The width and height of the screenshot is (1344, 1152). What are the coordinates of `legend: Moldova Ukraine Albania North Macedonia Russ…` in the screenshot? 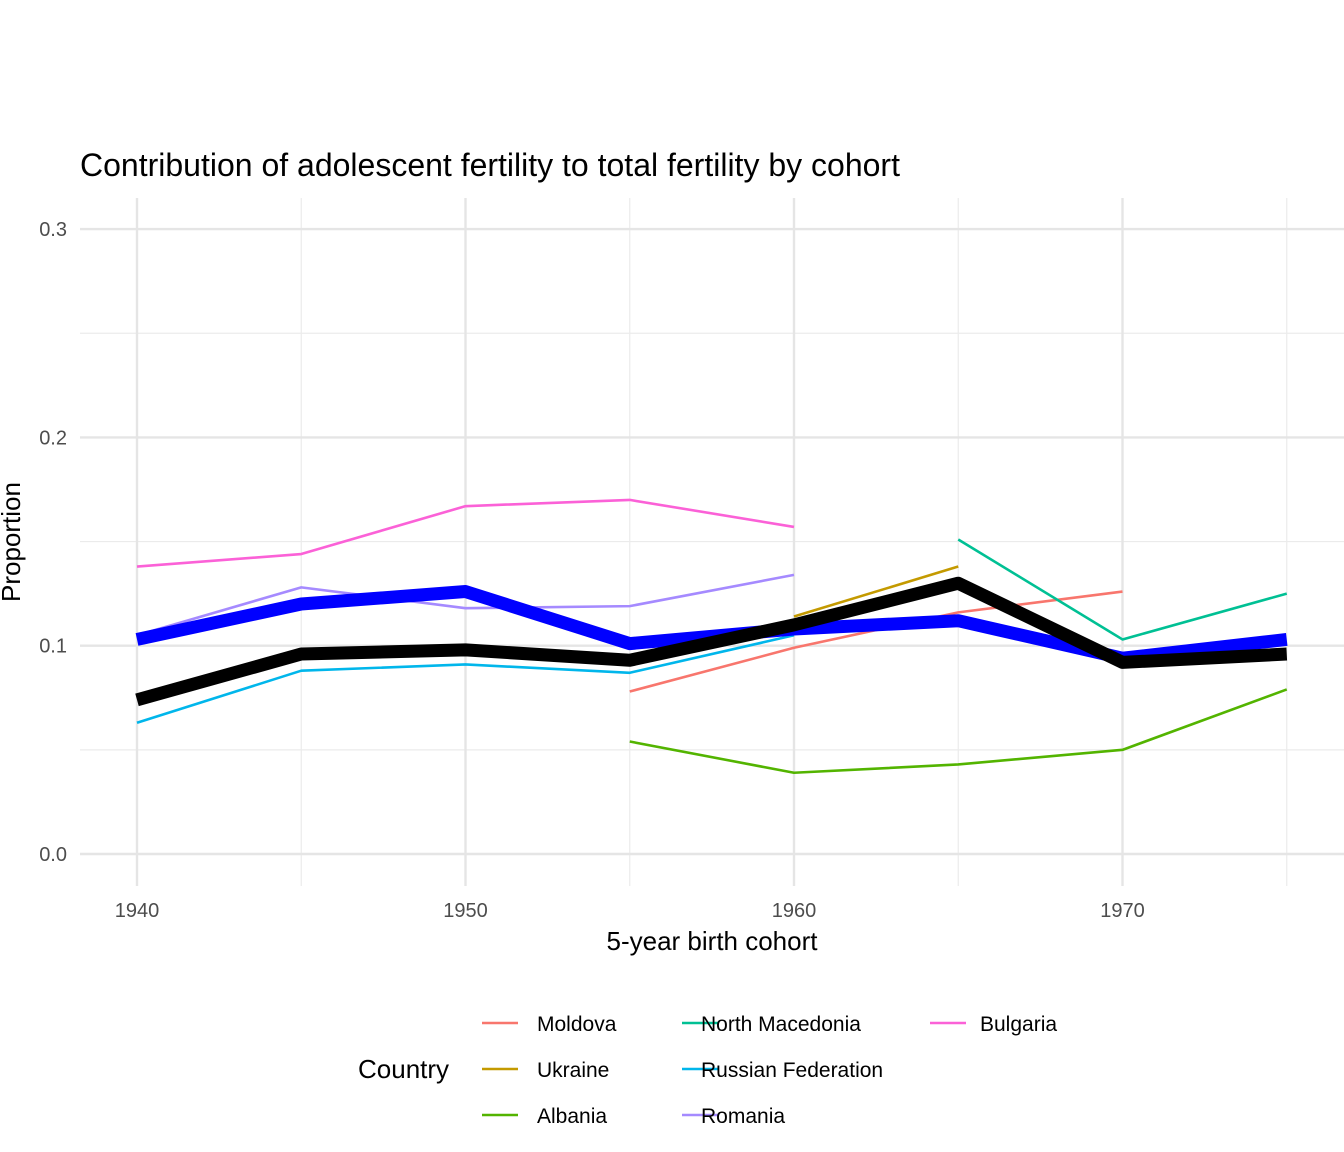 It's located at (769, 1070).